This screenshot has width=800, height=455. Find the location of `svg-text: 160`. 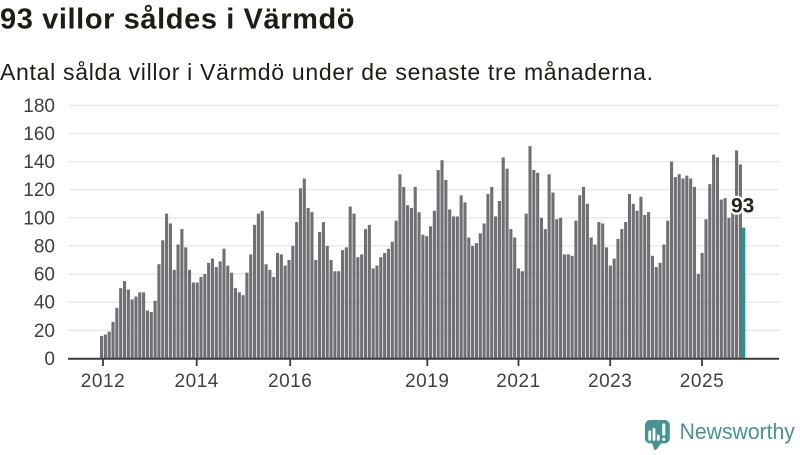

svg-text: 160 is located at coordinates (39, 134).